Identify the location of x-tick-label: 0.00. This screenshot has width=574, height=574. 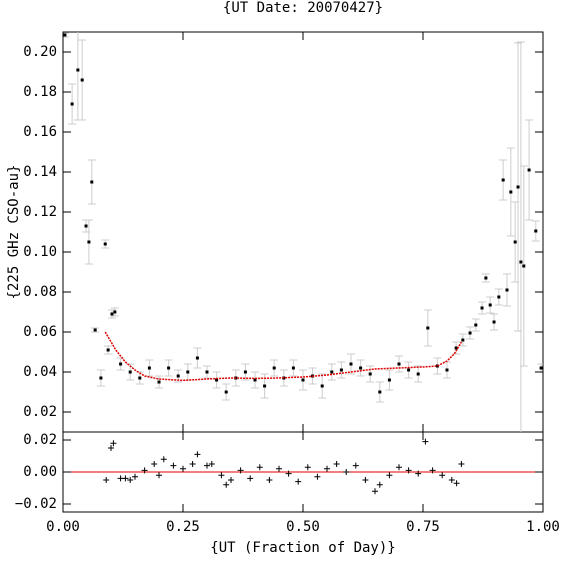
(63, 527).